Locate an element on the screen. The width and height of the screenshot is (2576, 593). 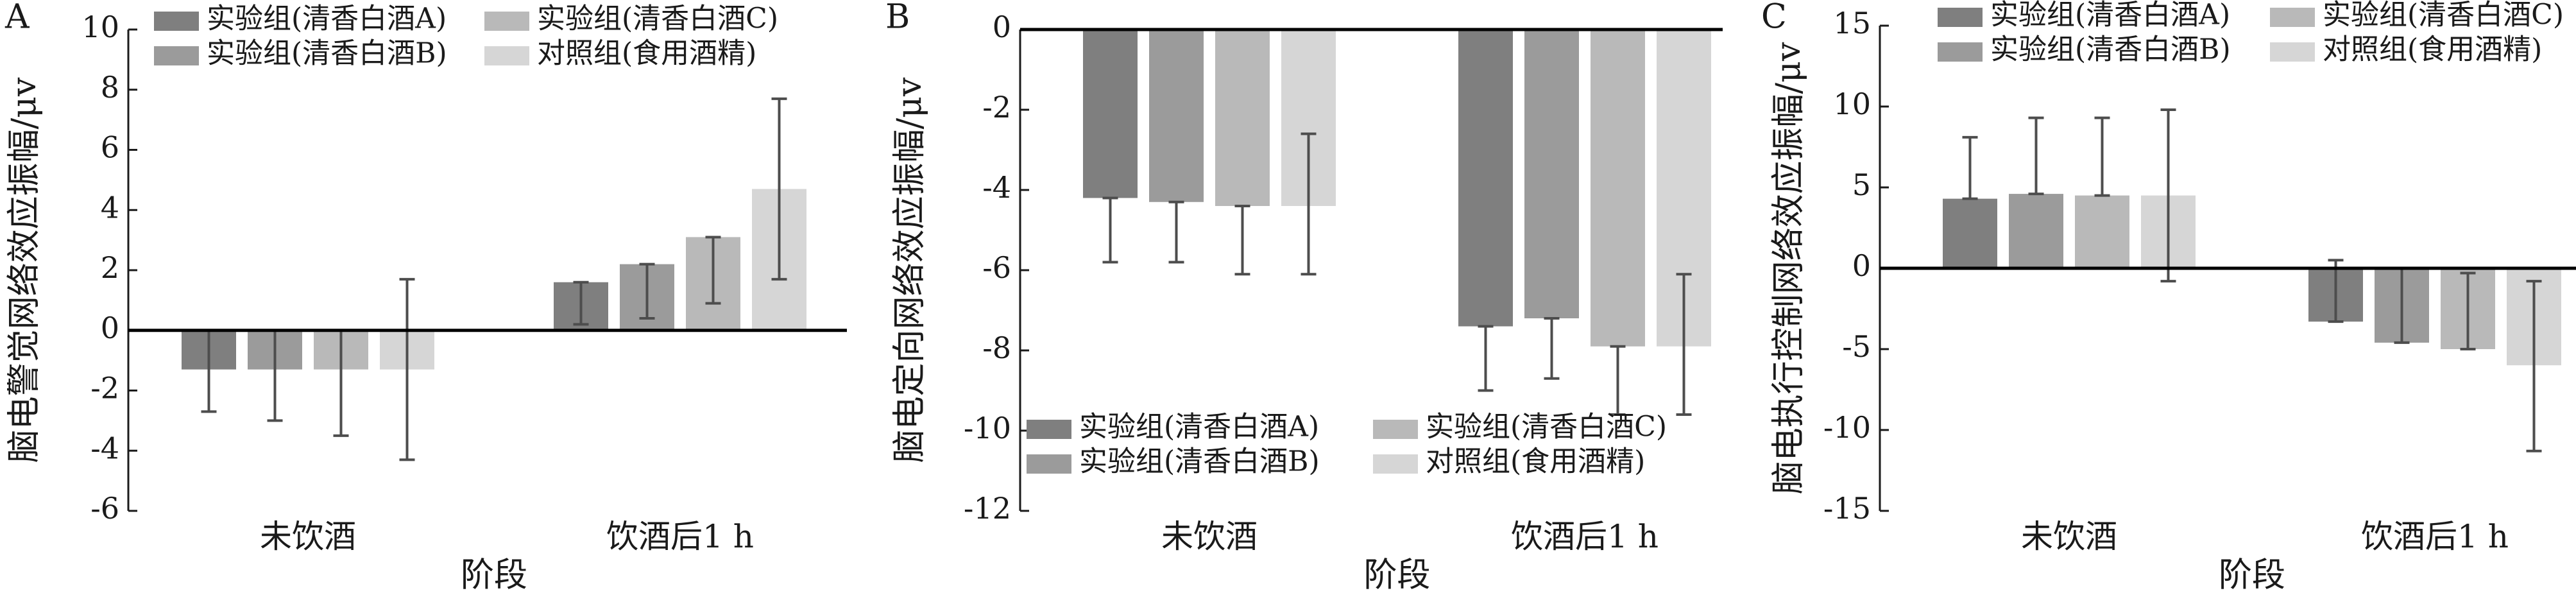
panel-letter: C is located at coordinates (1774, 18).